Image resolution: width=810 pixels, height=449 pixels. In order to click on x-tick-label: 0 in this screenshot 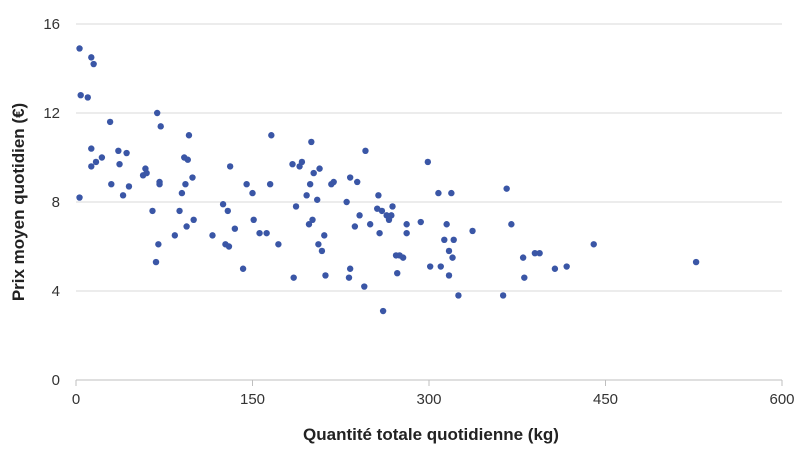, I will do `click(76, 399)`.